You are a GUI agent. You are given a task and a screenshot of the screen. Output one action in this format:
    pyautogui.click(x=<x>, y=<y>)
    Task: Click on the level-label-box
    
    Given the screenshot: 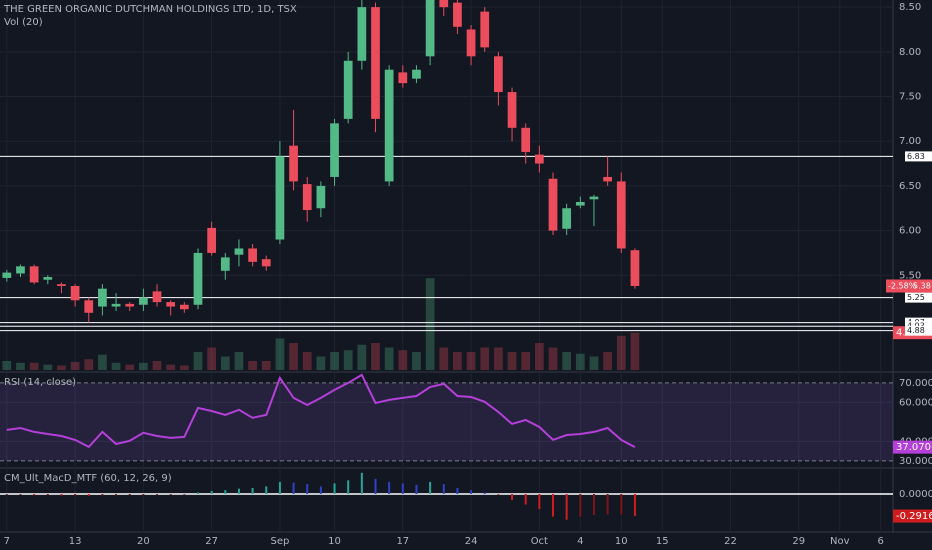 What is the action you would take?
    pyautogui.click(x=918, y=330)
    